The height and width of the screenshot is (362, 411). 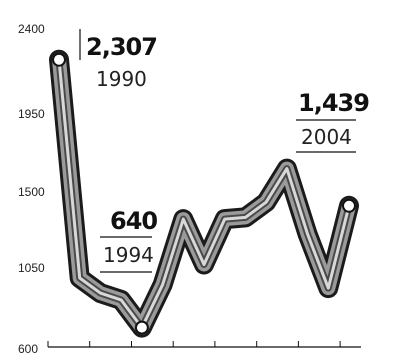 What do you see at coordinates (121, 47) in the screenshot?
I see `annotation-1990-value: 2,307` at bounding box center [121, 47].